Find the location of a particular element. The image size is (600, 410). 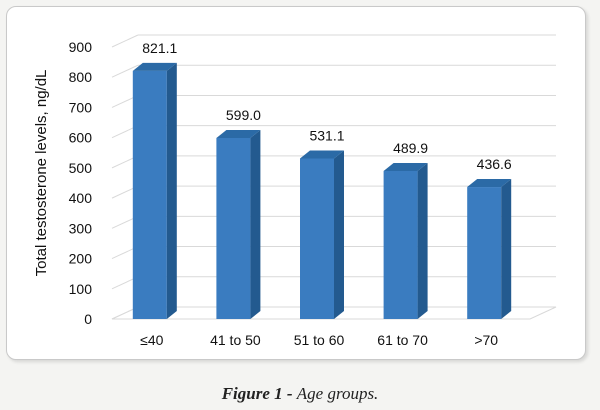

y-tick-label: 100 is located at coordinates (81, 289).